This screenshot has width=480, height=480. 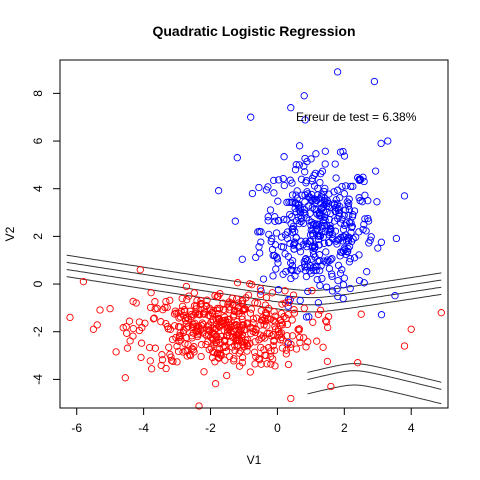 What do you see at coordinates (374, 373) in the screenshot?
I see `contour-line` at bounding box center [374, 373].